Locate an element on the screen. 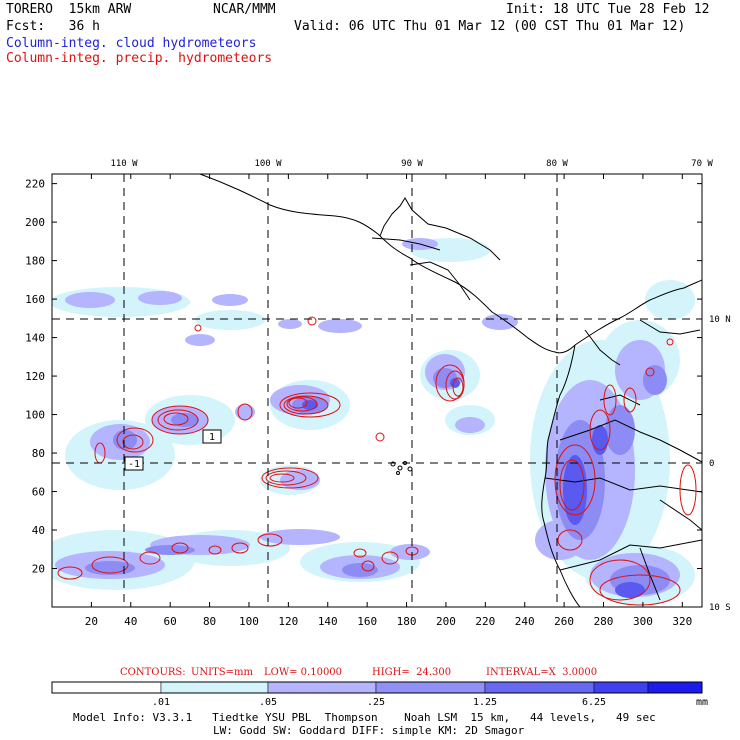 Image resolution: width=740 pixels, height=740 pixels. forecast-hour: Fcst: 36 h is located at coordinates (53, 26).